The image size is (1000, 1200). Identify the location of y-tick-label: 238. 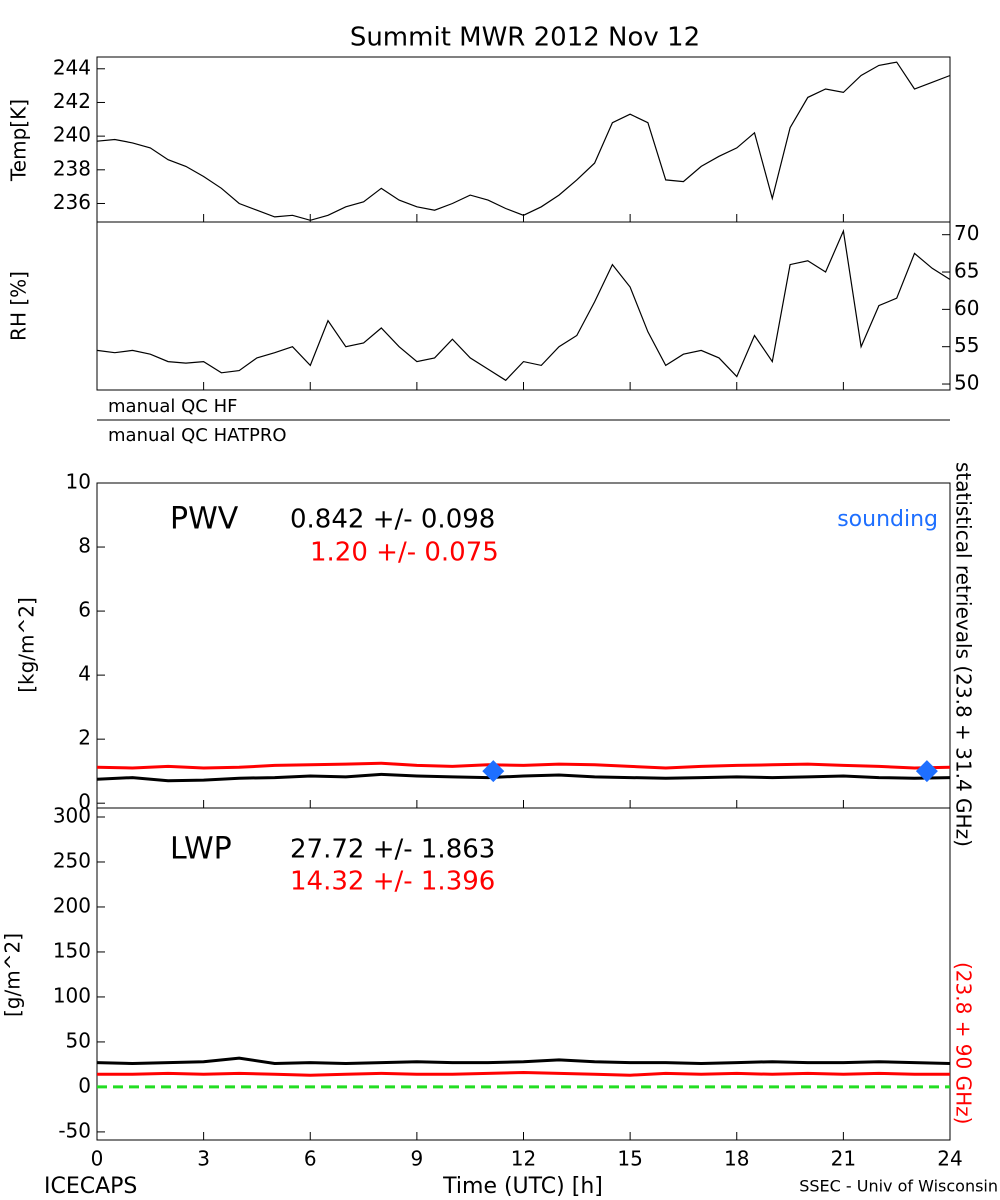
(72, 168).